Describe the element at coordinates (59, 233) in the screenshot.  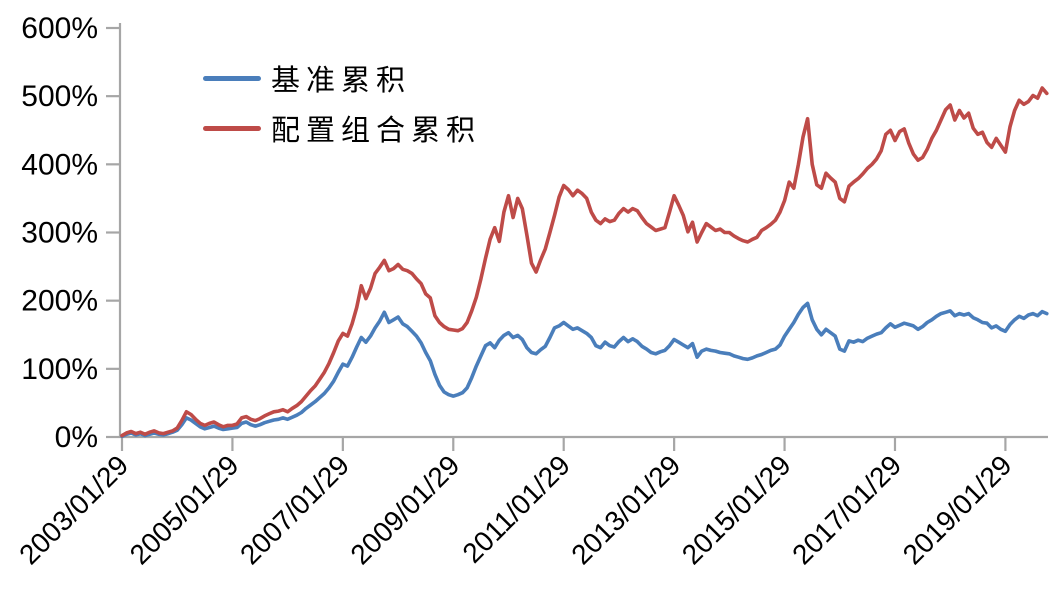
I see `y-axis-tick-label: 300%` at that location.